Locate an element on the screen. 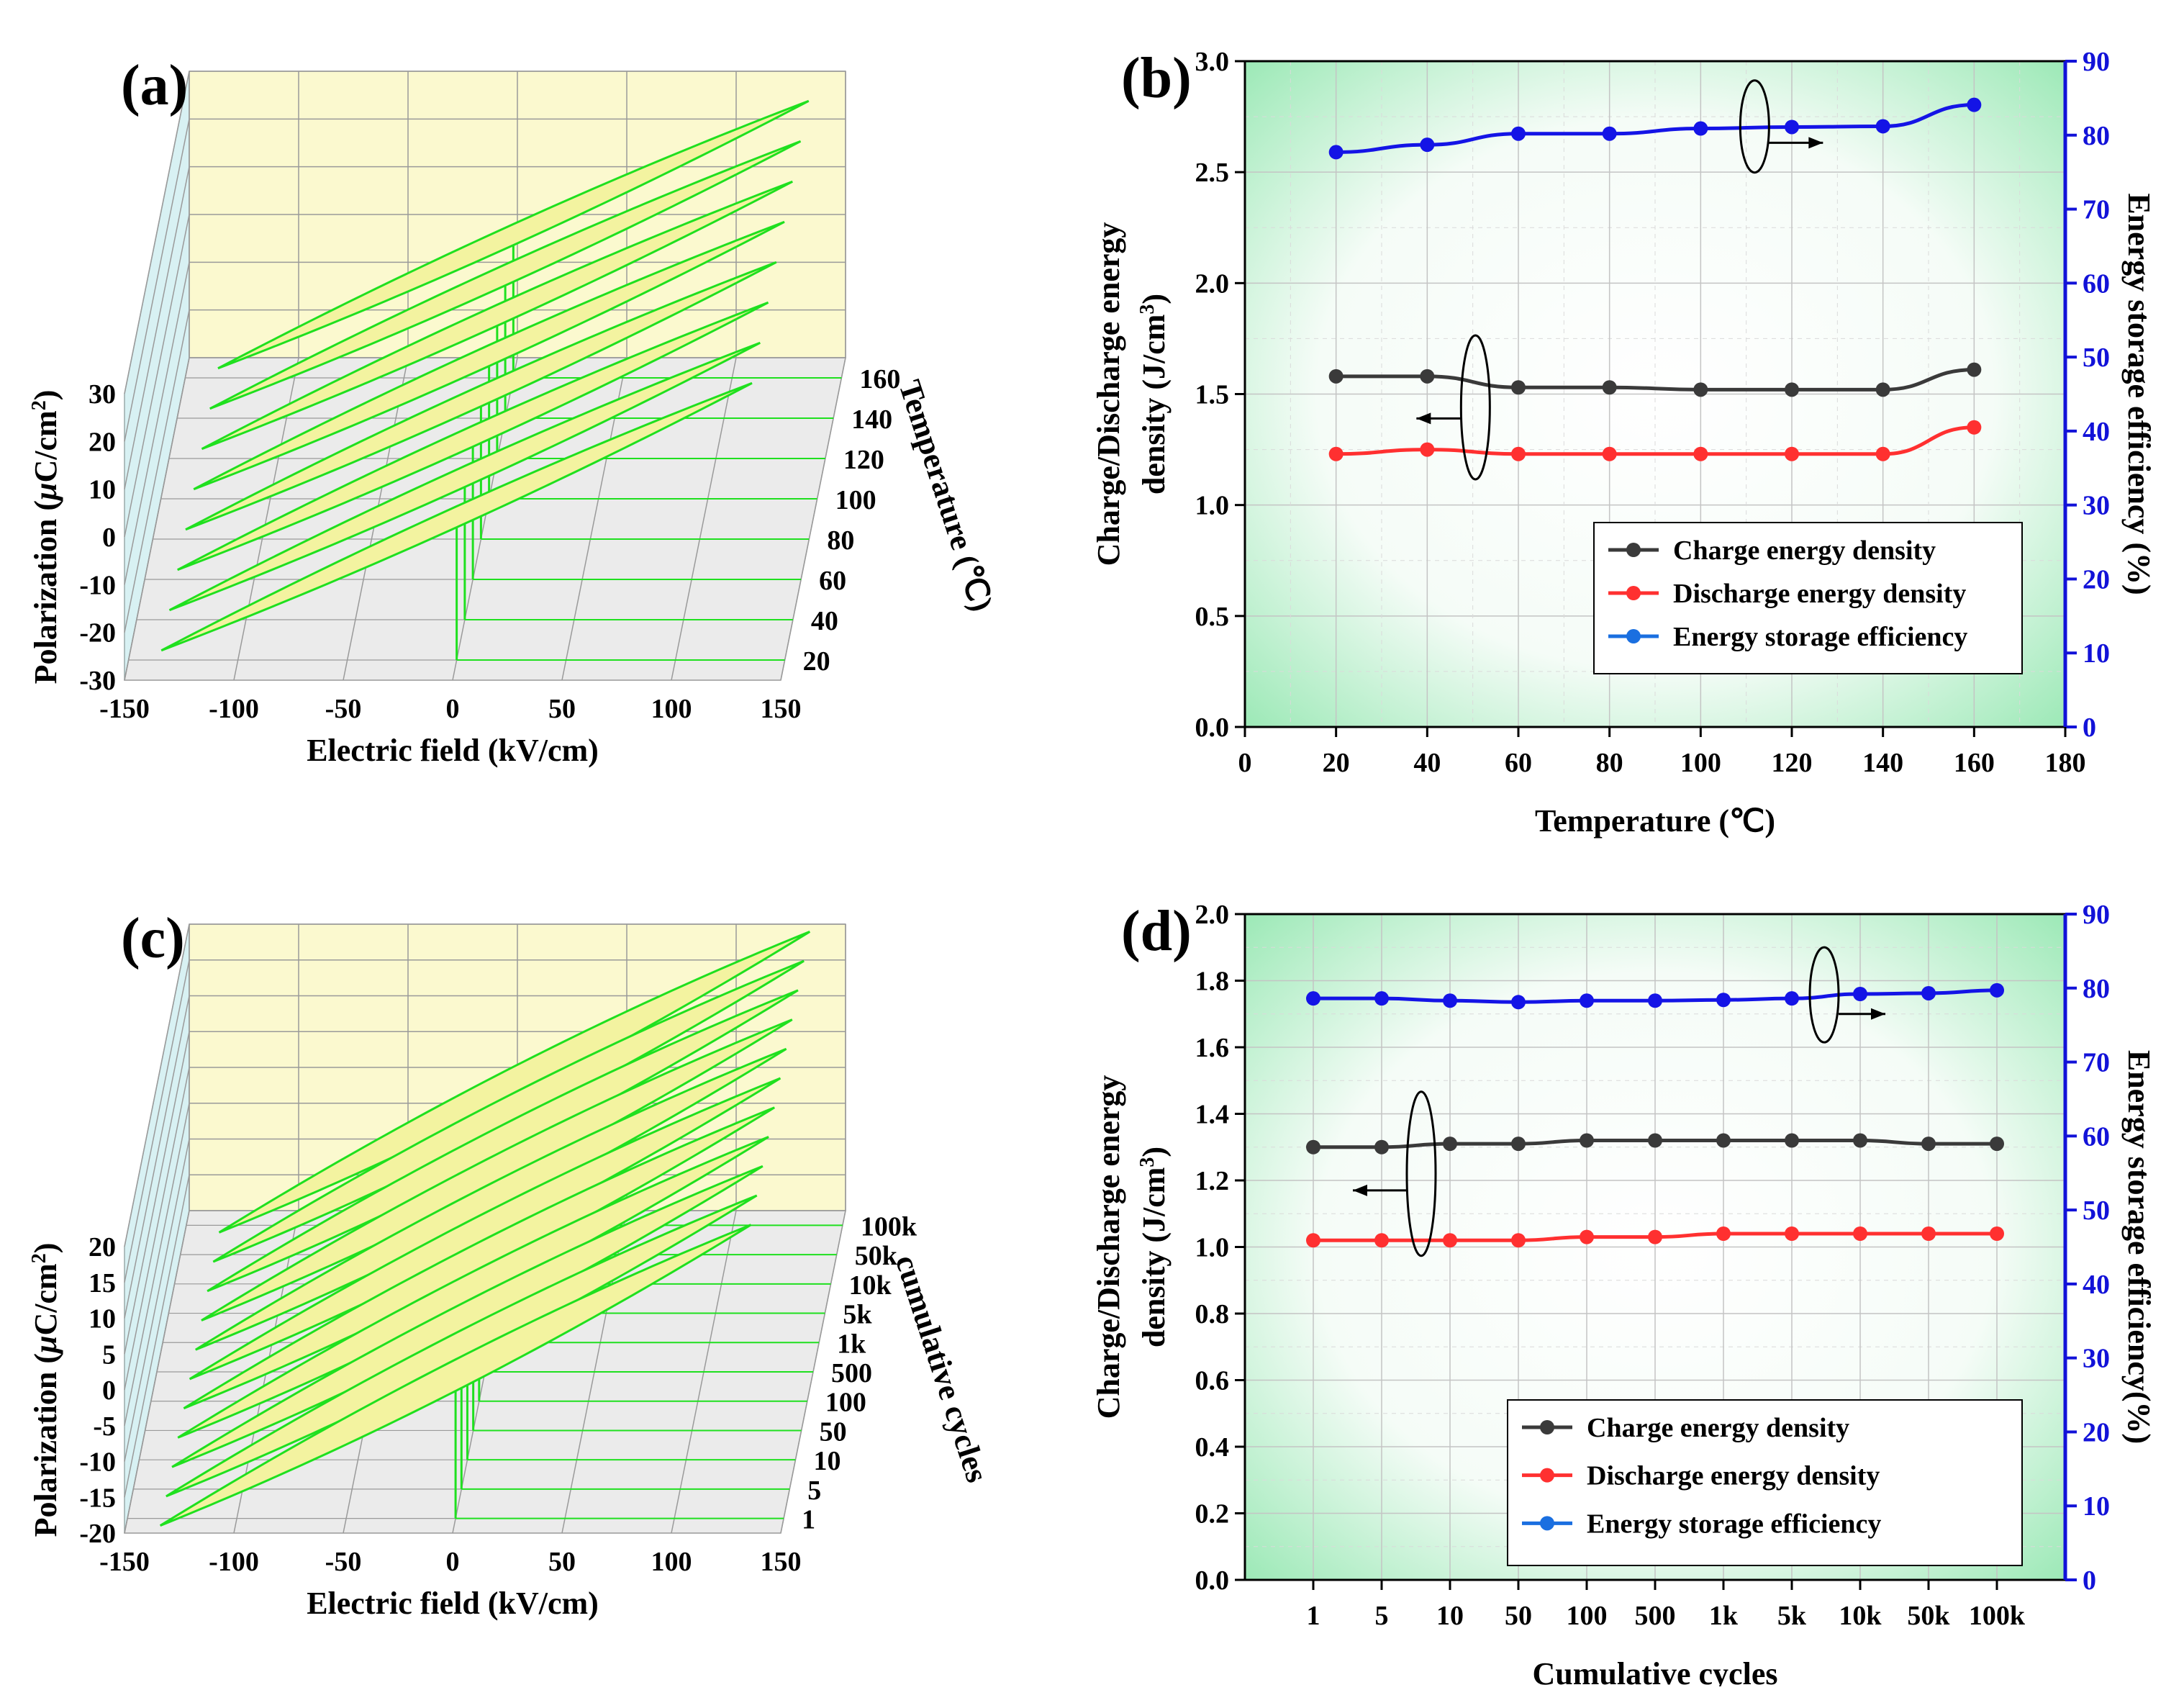 Image resolution: width=2184 pixels, height=1690 pixels. z-tick-label: 500 is located at coordinates (851, 1373).